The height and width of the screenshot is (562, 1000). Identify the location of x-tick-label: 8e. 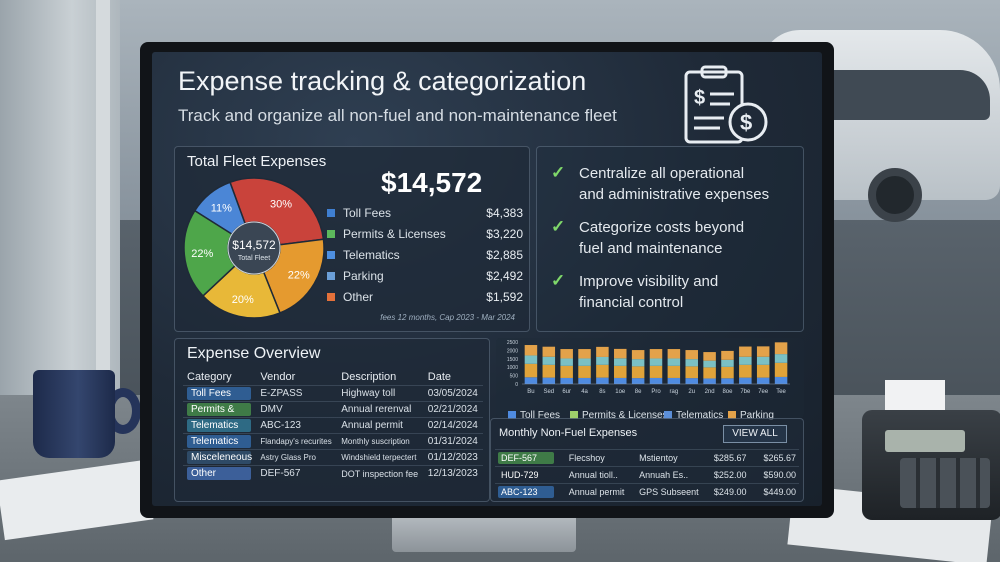
(638, 392).